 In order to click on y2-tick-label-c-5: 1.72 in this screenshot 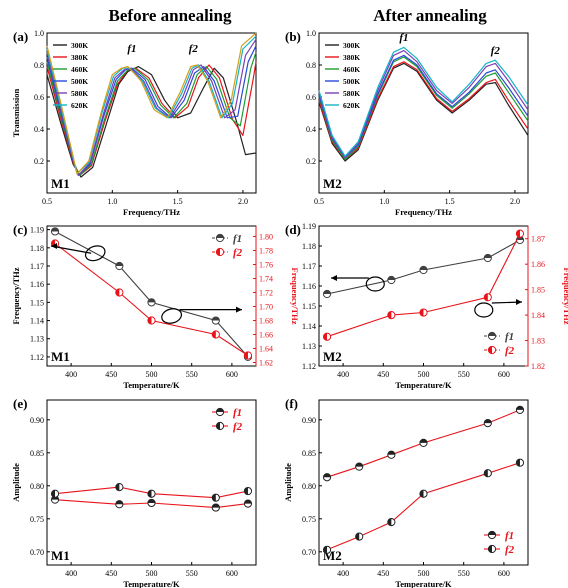, I will do `click(266, 293)`.